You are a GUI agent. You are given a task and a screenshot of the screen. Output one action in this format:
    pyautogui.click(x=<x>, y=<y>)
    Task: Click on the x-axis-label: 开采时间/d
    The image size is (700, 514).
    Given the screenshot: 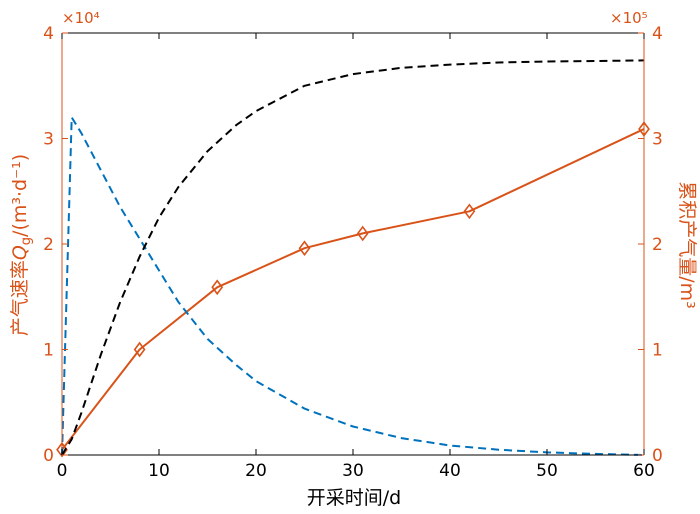 What is the action you would take?
    pyautogui.click(x=354, y=498)
    